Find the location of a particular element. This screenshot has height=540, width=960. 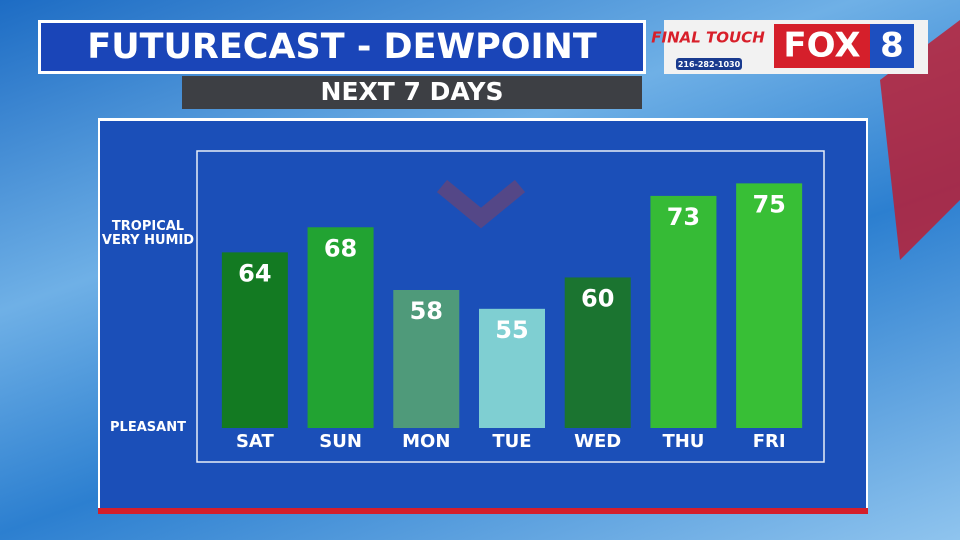

subtitle-box is located at coordinates (412, 92).